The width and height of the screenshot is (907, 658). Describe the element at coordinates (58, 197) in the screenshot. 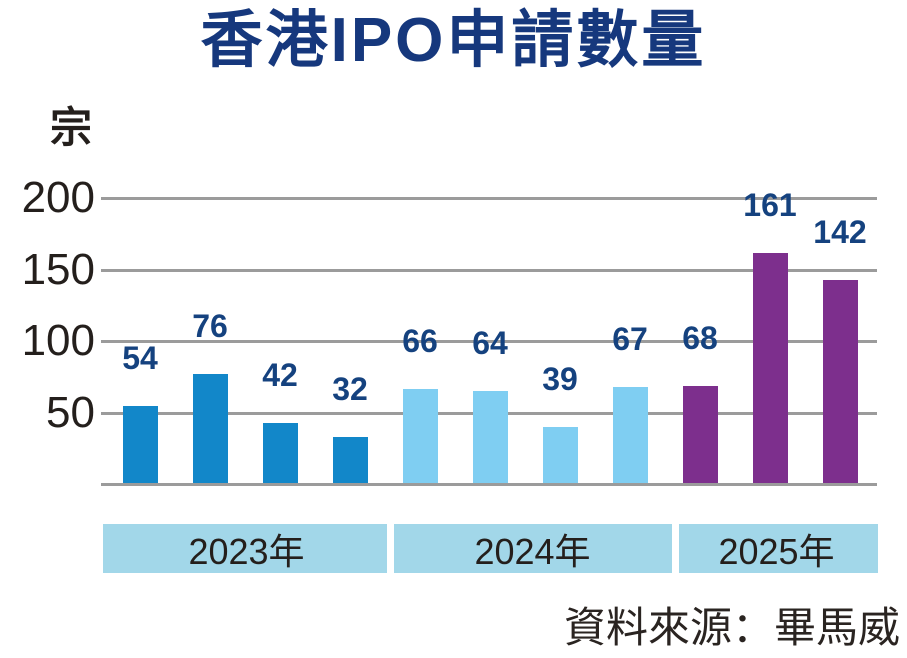

I see `y-tick-label: 200` at that location.